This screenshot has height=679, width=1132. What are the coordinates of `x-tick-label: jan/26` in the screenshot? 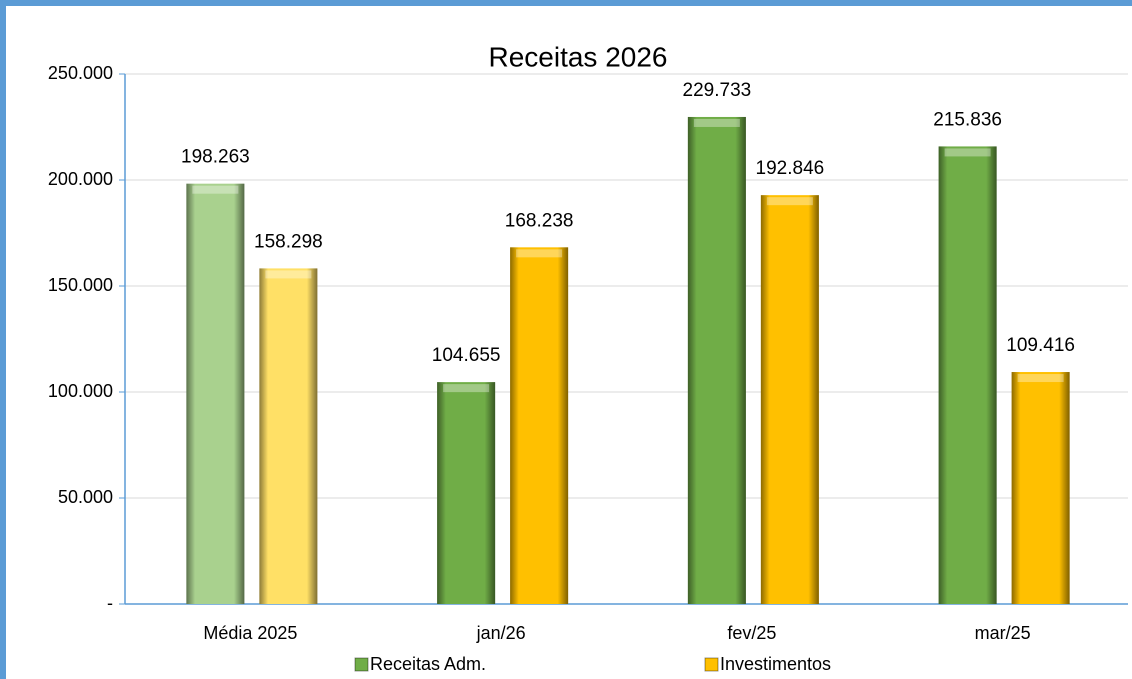 It's located at (501, 633).